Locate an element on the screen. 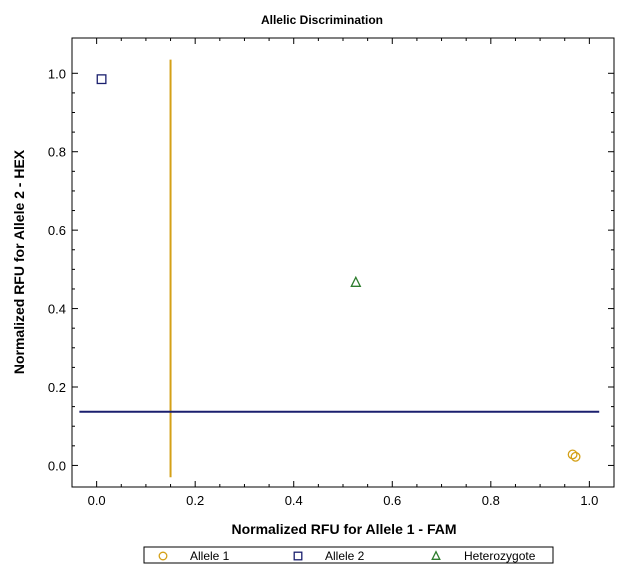 This screenshot has height=566, width=622. legend: Allele 1 Allele 2 Heterozygote is located at coordinates (348, 555).